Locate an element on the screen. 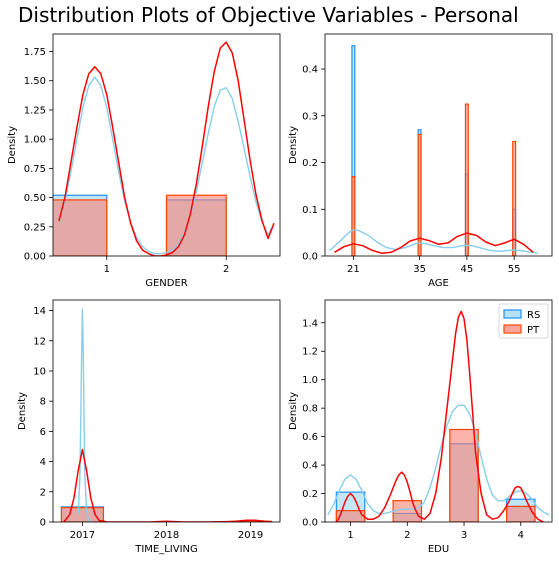 This screenshot has width=559, height=561. y-tick-label: 1.2 is located at coordinates (310, 352).